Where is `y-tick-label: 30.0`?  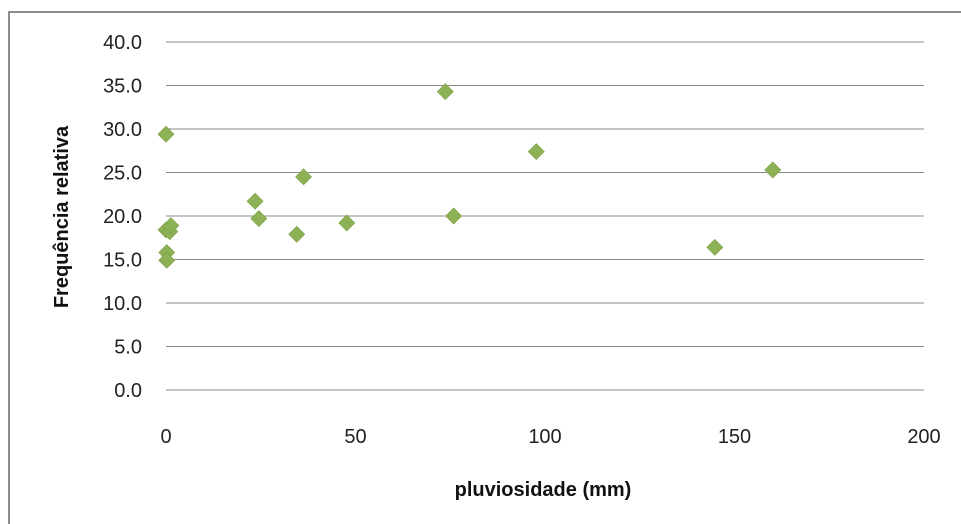
y-tick-label: 30.0 is located at coordinates (122, 130).